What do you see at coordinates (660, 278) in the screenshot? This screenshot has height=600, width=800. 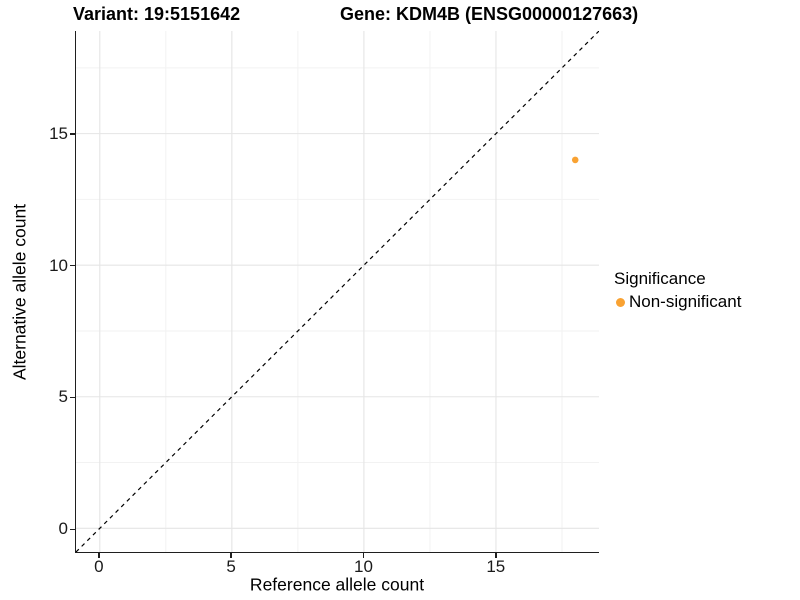 I see `legend-title: Significance` at bounding box center [660, 278].